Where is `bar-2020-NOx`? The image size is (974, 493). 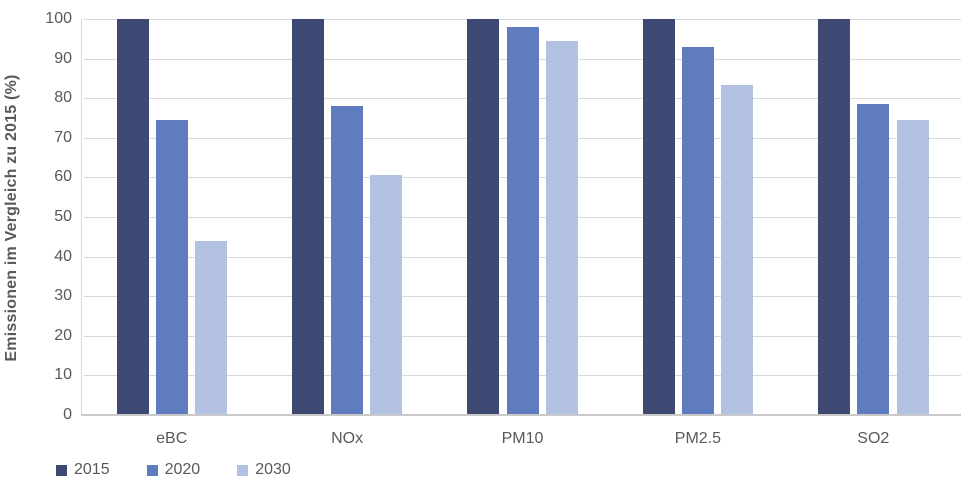 bar-2020-NOx is located at coordinates (347, 260).